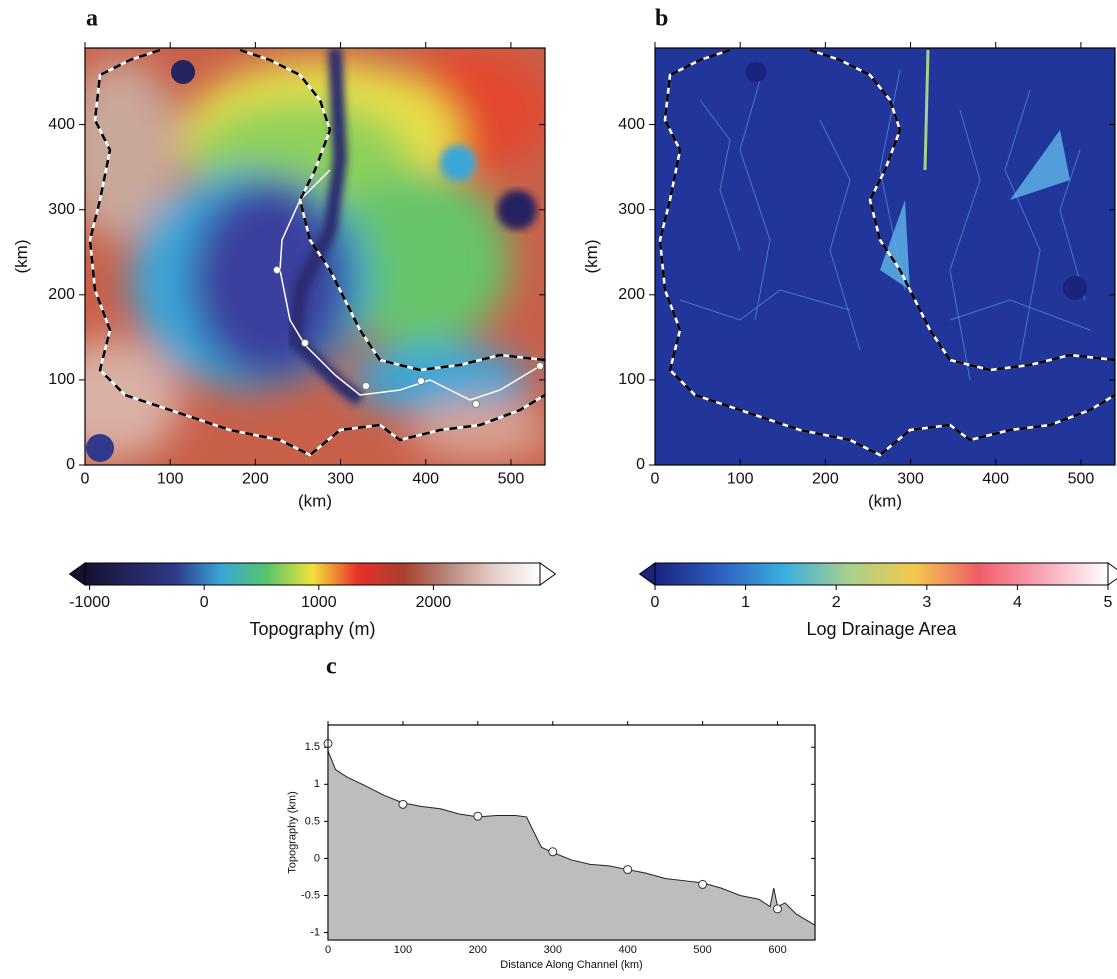 Image resolution: width=1117 pixels, height=979 pixels. I want to click on y-tick-label: 1, so click(317, 784).